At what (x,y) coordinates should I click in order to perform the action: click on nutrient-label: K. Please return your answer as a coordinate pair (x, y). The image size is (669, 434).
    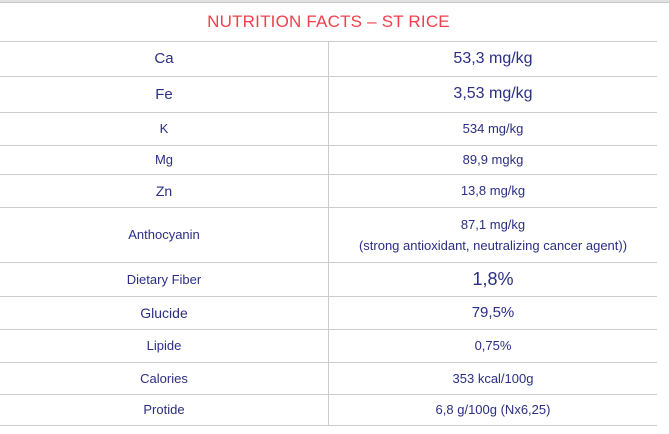
    Looking at the image, I should click on (164, 128).